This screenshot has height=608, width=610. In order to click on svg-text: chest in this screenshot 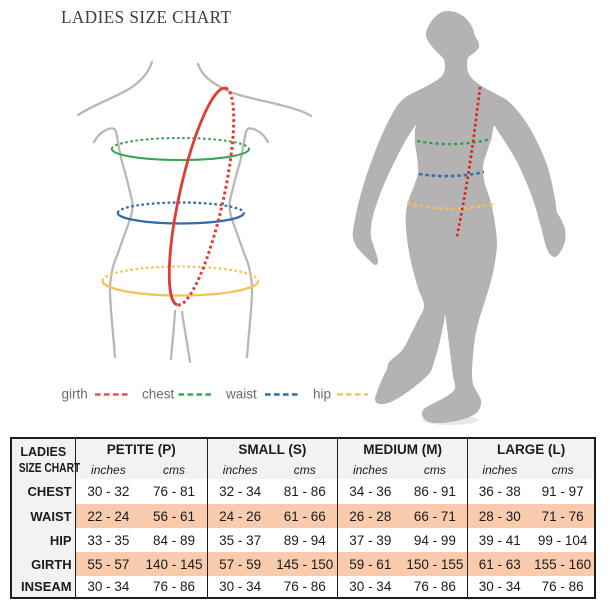, I will do `click(158, 394)`.